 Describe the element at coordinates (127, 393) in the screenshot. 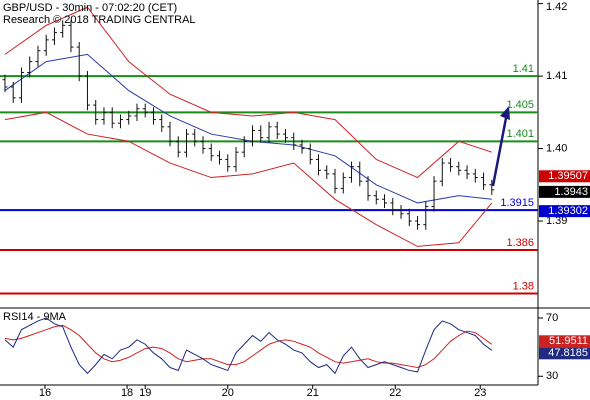

I see `x-tick-label: 18` at that location.